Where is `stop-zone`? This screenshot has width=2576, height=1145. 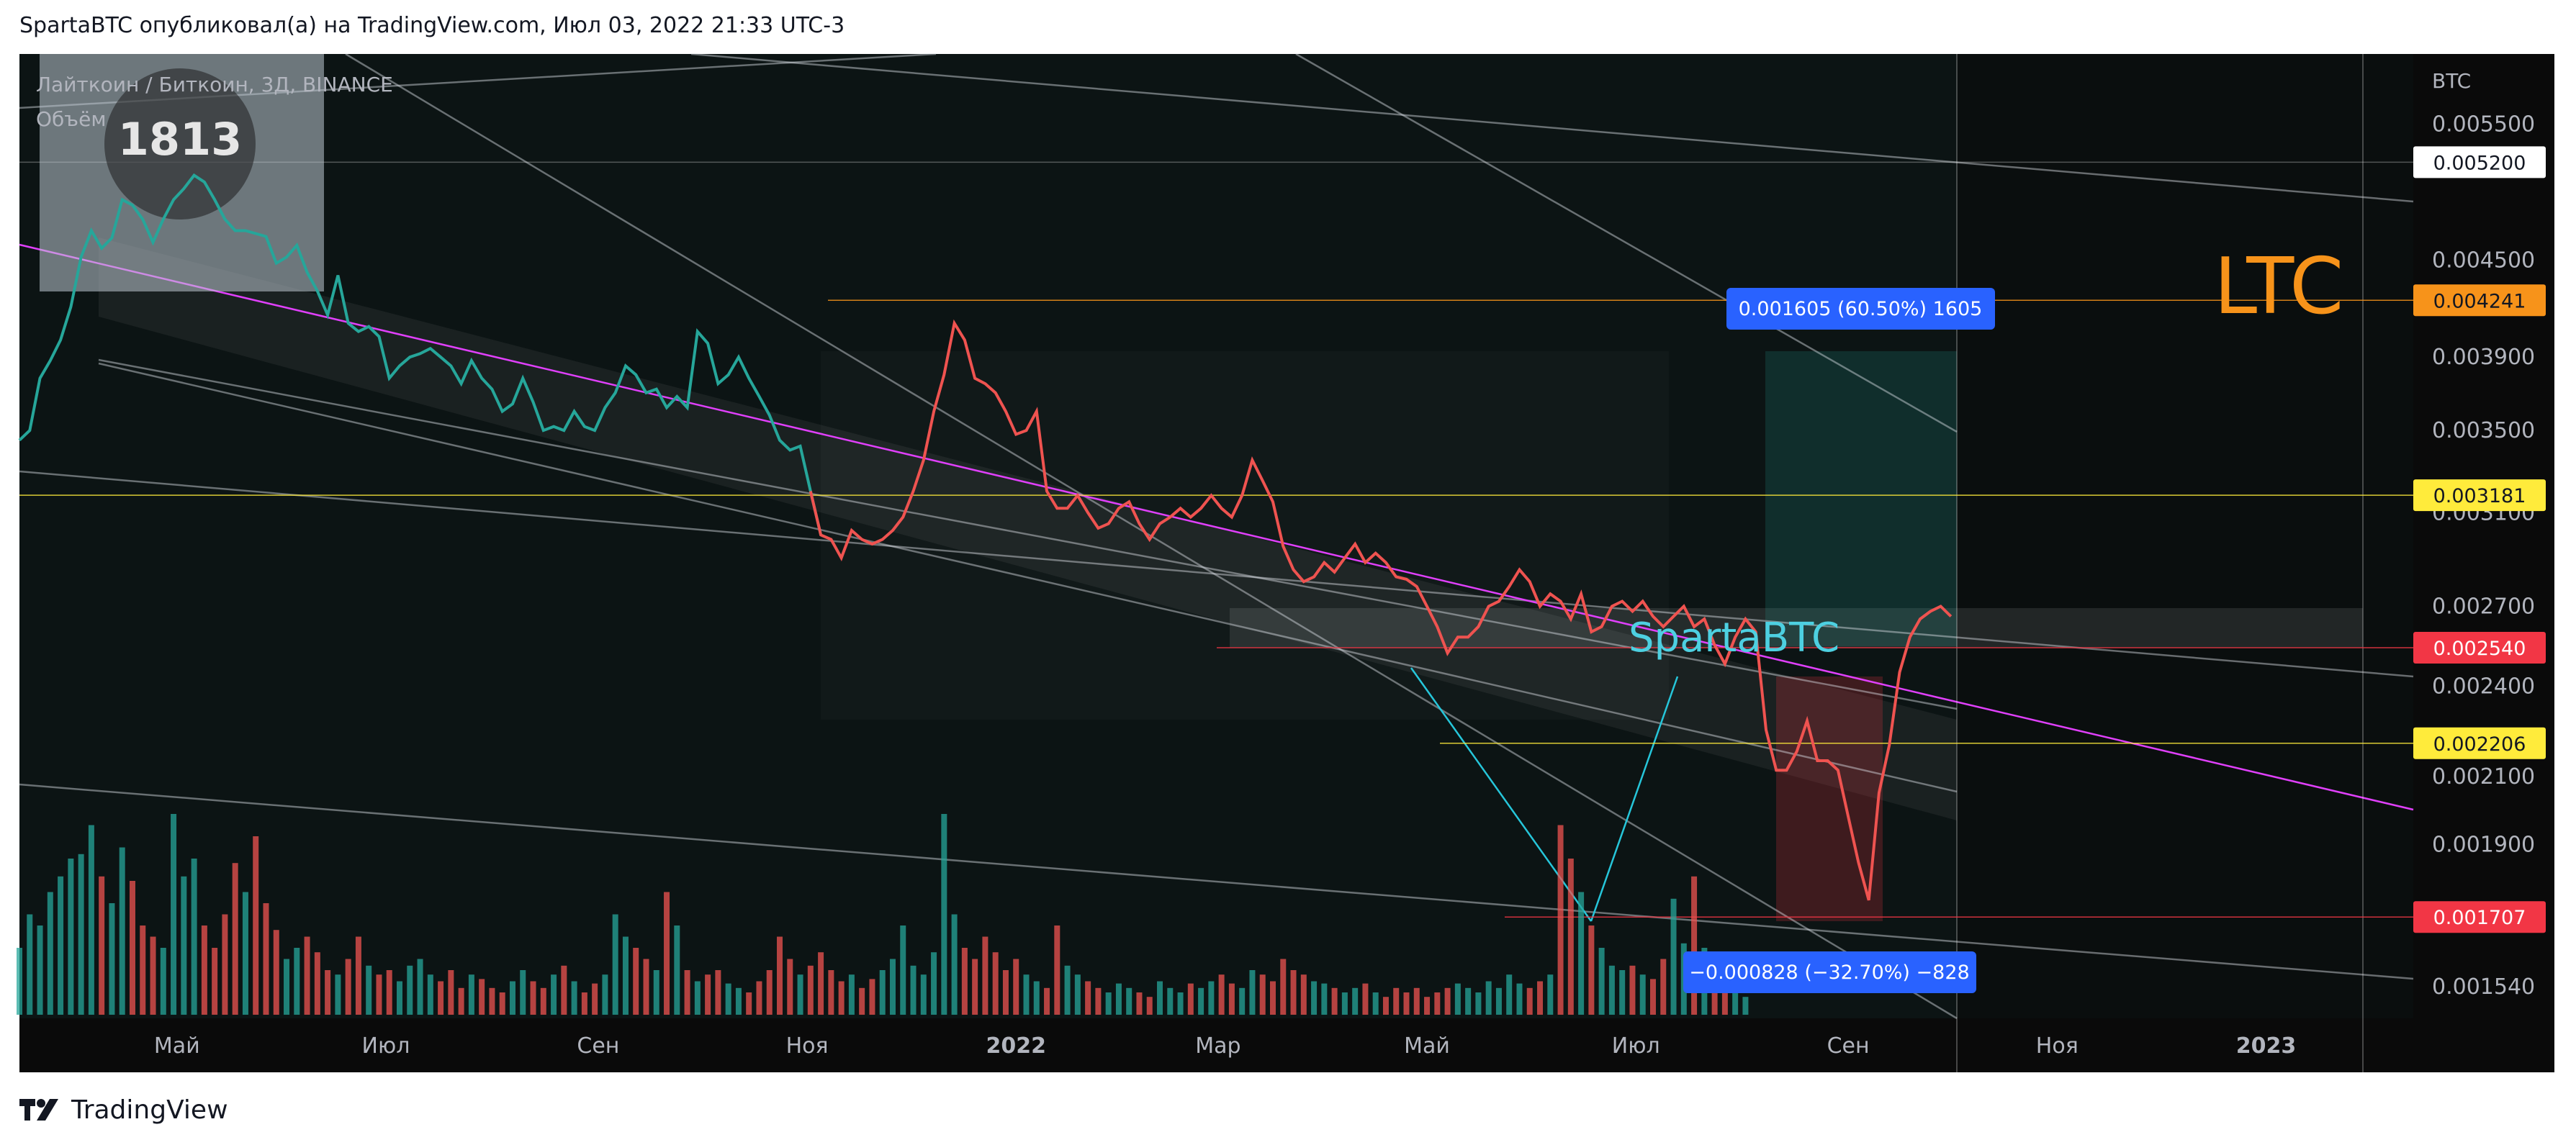
stop-zone is located at coordinates (1829, 798).